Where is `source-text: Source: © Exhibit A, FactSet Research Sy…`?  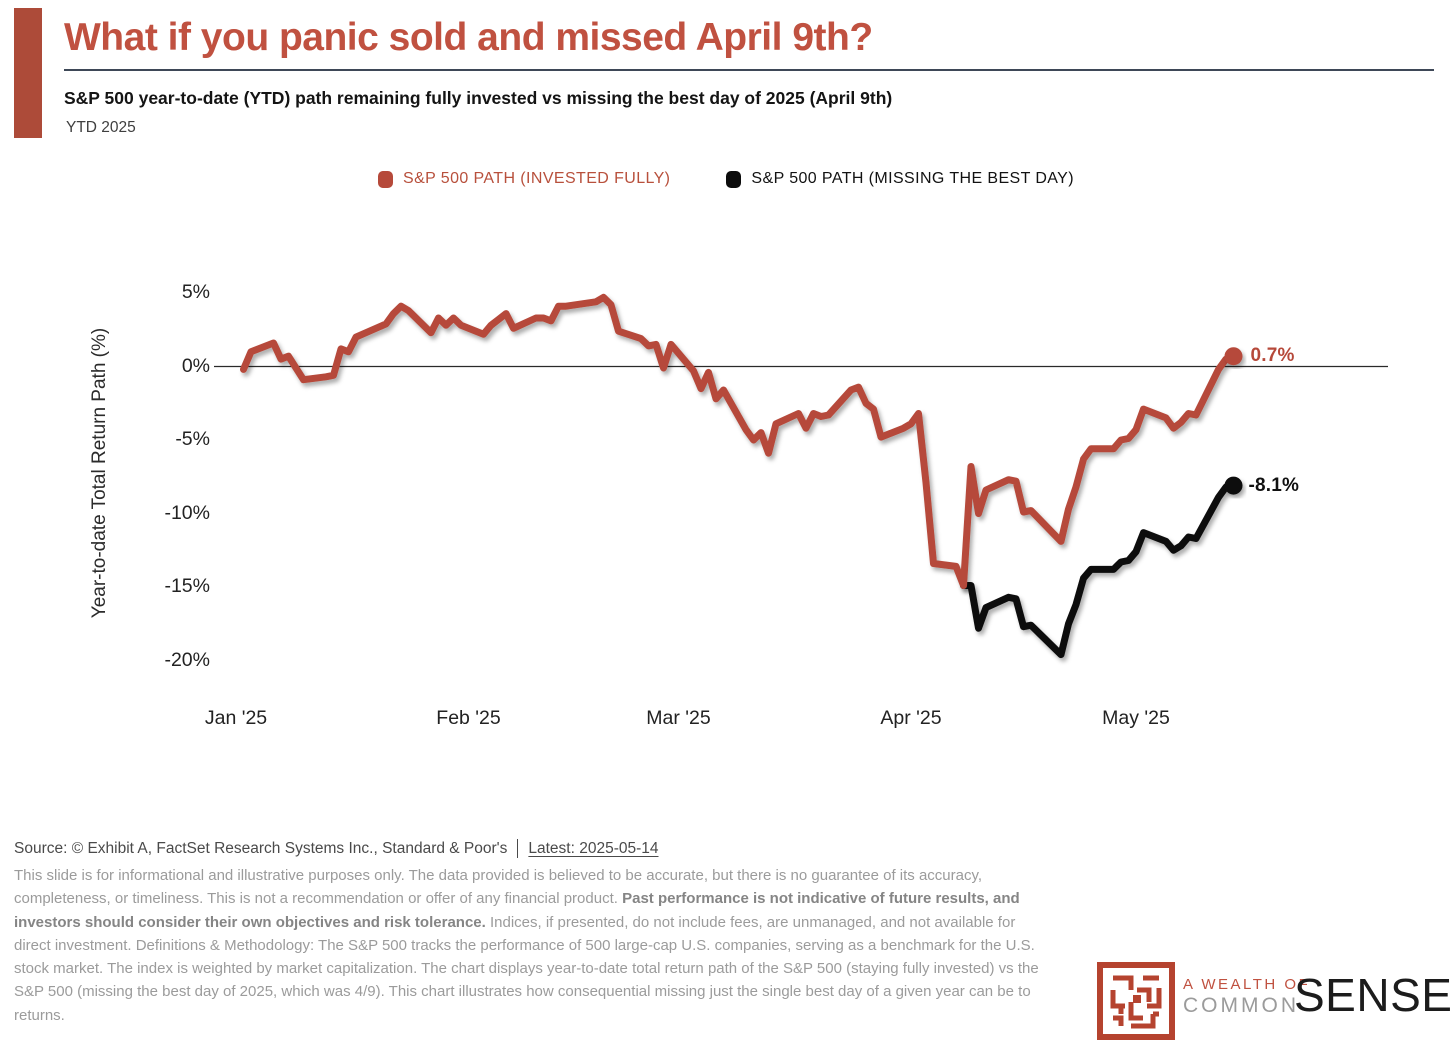 source-text: Source: © Exhibit A, FactSet Research Sy… is located at coordinates (261, 848).